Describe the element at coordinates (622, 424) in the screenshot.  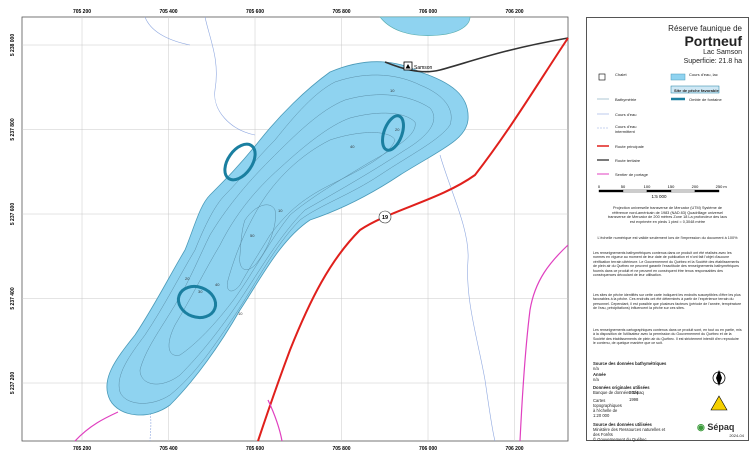
I see `source-heading: Source des données utilisées` at that location.